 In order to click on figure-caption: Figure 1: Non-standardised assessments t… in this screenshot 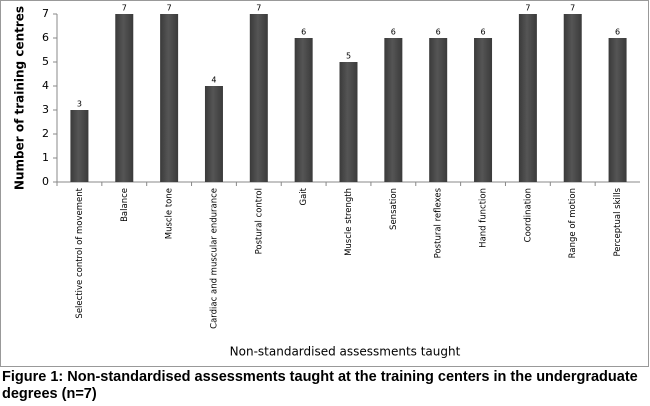, I will do `click(320, 385)`.